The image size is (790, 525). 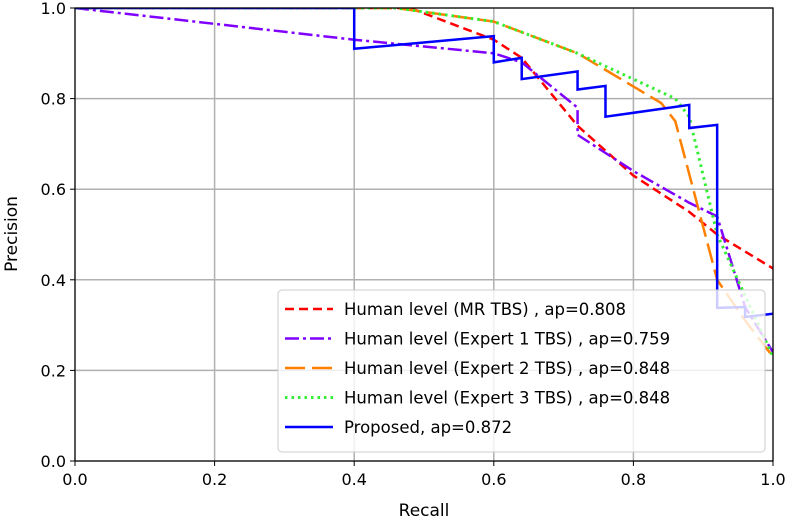 What do you see at coordinates (507, 398) in the screenshot?
I see `legend-label: Human level (Expert 3 TBS) , ap=0.848` at bounding box center [507, 398].